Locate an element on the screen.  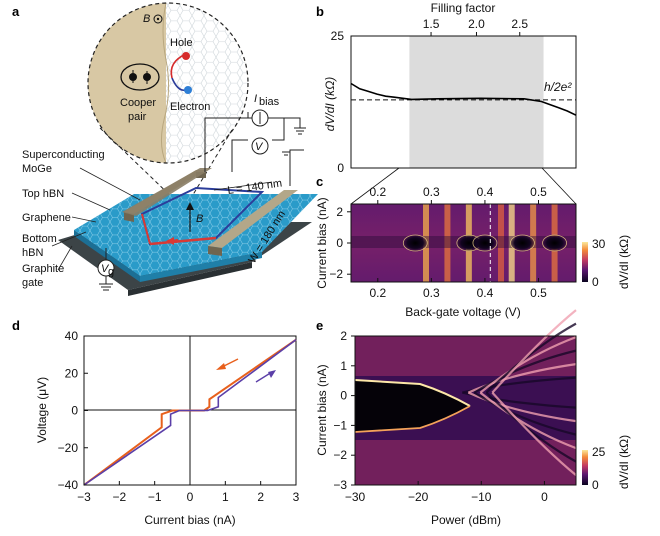
b-reference-label: h/2e² is located at coordinates (558, 87).